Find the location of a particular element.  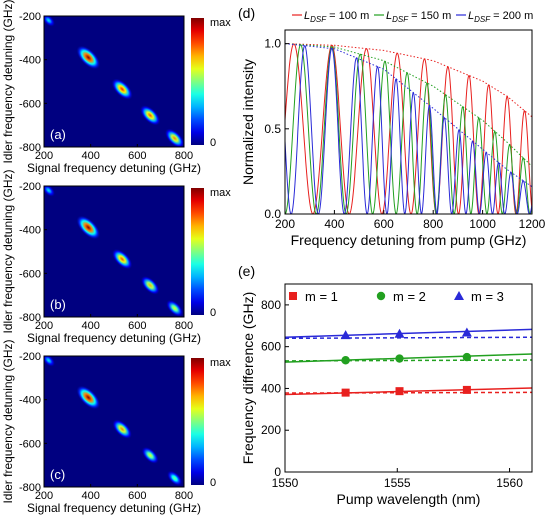

x-tick-label: 1555 is located at coordinates (397, 483).